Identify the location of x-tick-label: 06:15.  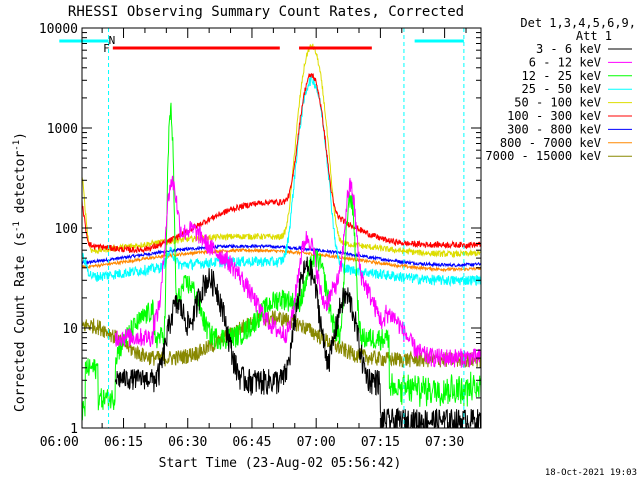
(123, 442).